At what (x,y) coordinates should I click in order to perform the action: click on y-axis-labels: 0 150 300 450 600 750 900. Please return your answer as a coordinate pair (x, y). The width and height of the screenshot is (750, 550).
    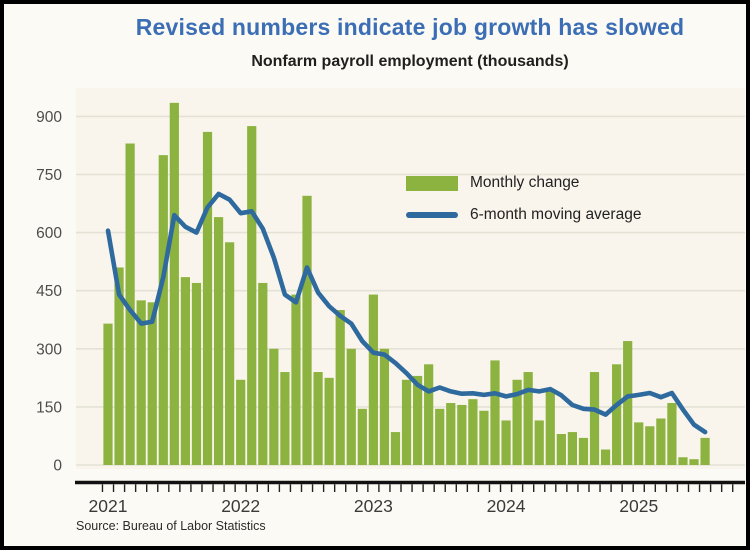
    Looking at the image, I should click on (49, 292).